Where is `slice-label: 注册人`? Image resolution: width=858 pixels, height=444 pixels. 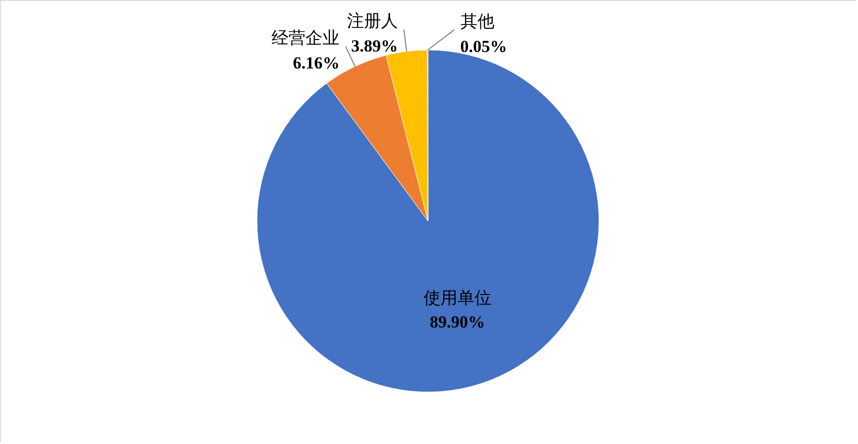 slice-label: 注册人 is located at coordinates (372, 21).